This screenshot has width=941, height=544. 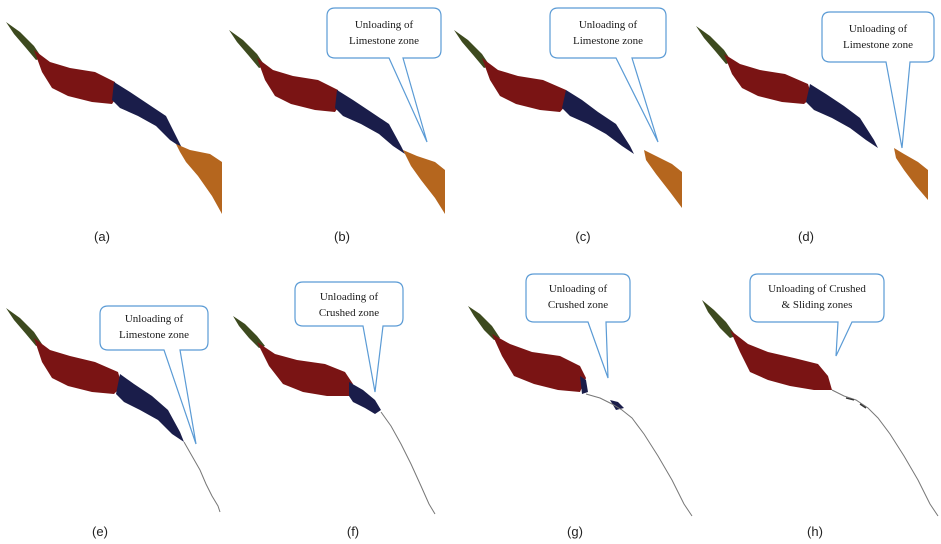 What do you see at coordinates (334, 410) in the screenshot?
I see `panel-f: Unloading of Crushed zone (f)` at bounding box center [334, 410].